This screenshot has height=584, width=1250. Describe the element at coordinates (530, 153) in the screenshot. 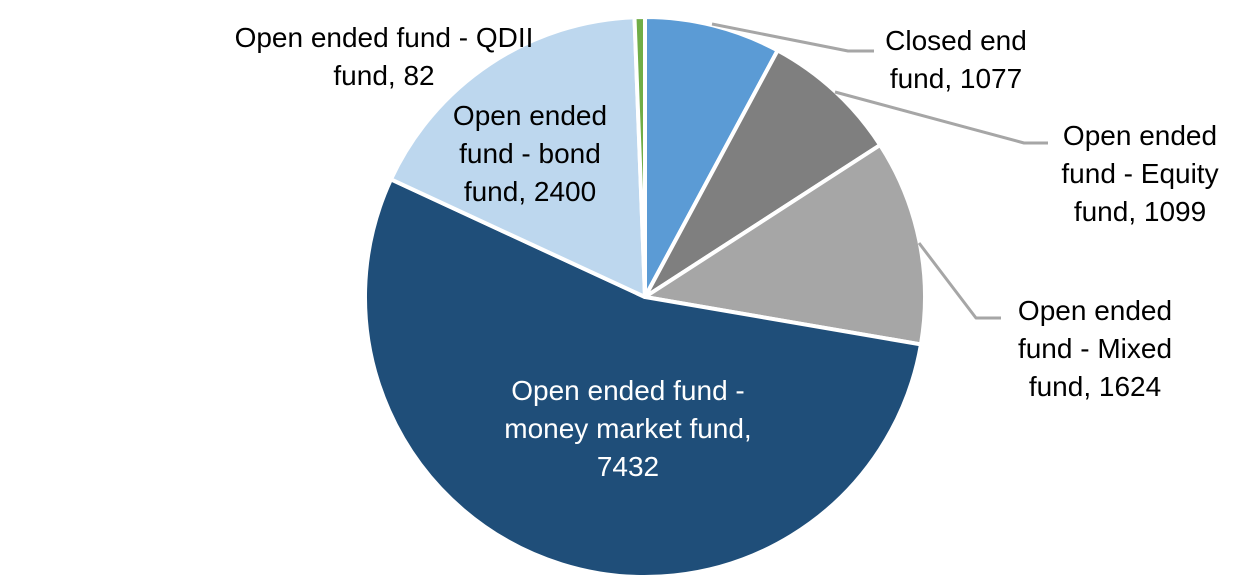

I see `data-label-open-ended-fund-bond-fund: Open ended fund - bond fund, 2400` at that location.